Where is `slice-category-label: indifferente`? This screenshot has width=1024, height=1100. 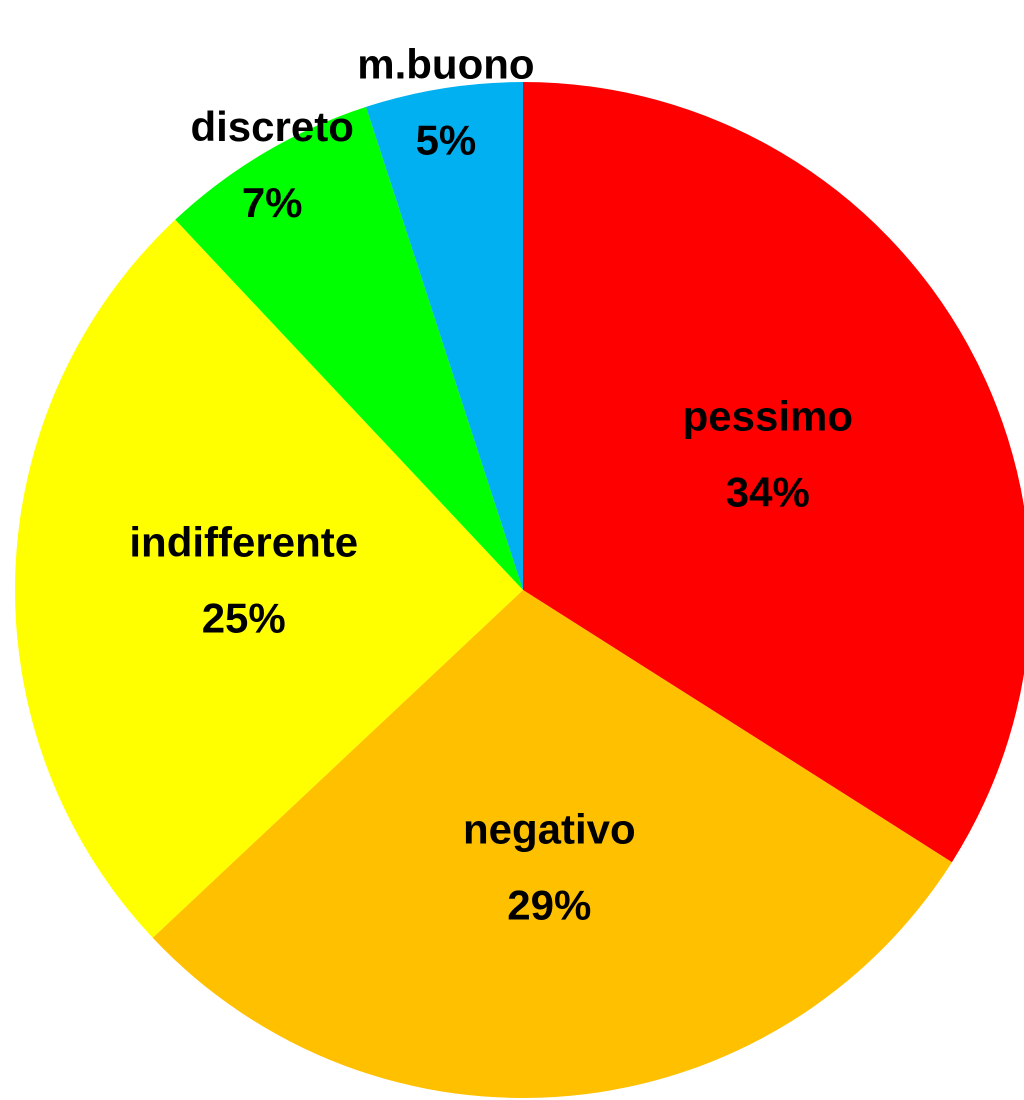
slice-category-label: indifferente is located at coordinates (243, 541).